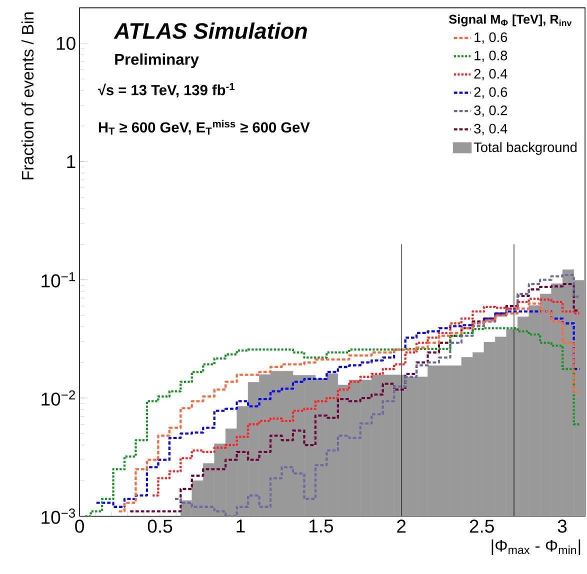  I want to click on y-axis-title: Fraction of events / Bin, so click(27, 96).